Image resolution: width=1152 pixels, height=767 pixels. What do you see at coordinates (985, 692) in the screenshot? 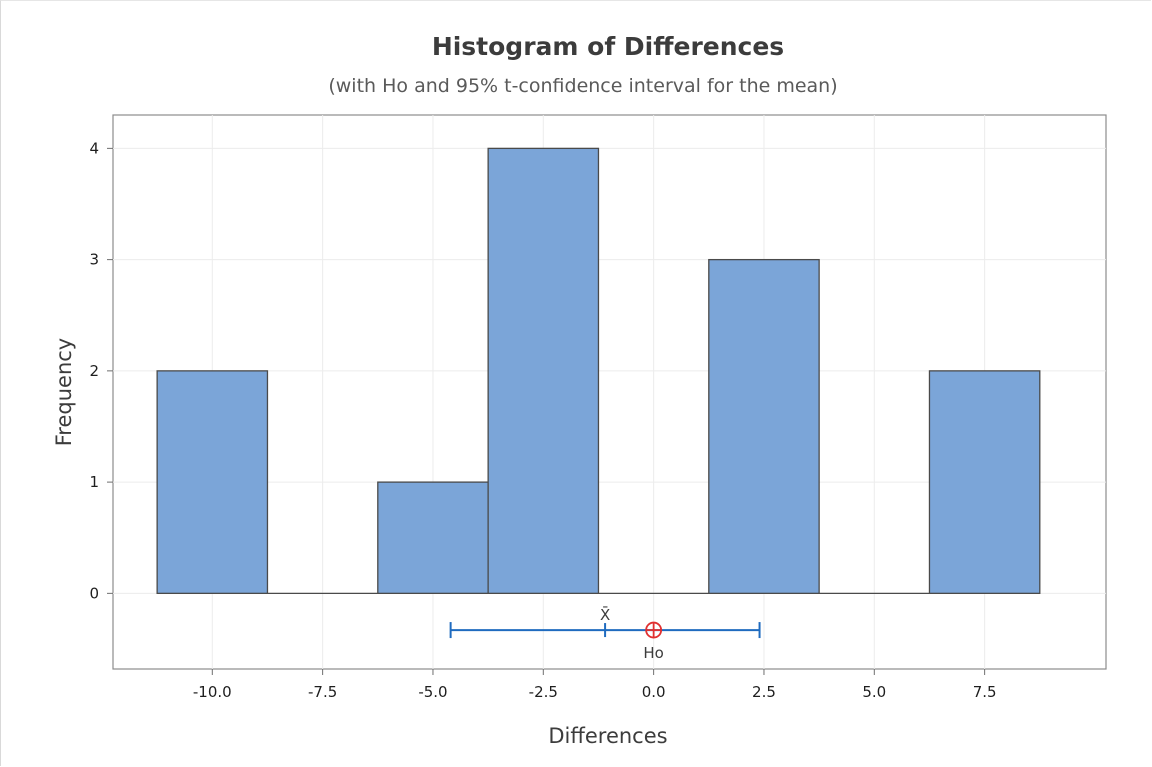
I see `x-tick-label: 7.5` at bounding box center [985, 692].